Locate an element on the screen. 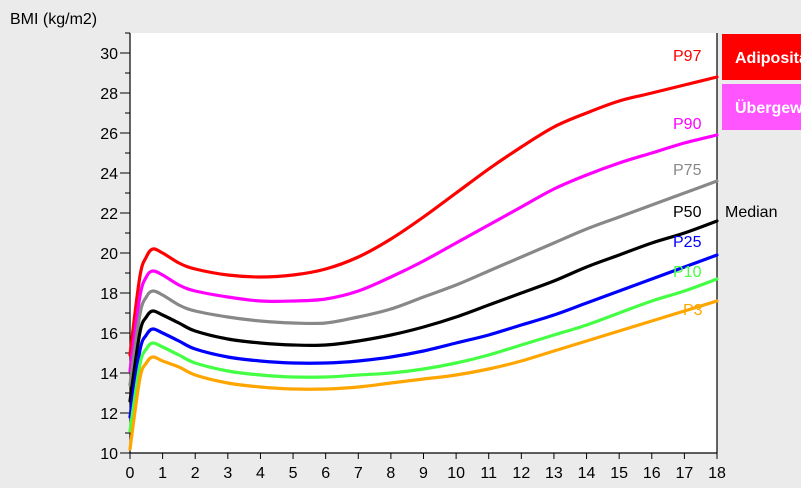  y-tick-label: 16 is located at coordinates (109, 334).